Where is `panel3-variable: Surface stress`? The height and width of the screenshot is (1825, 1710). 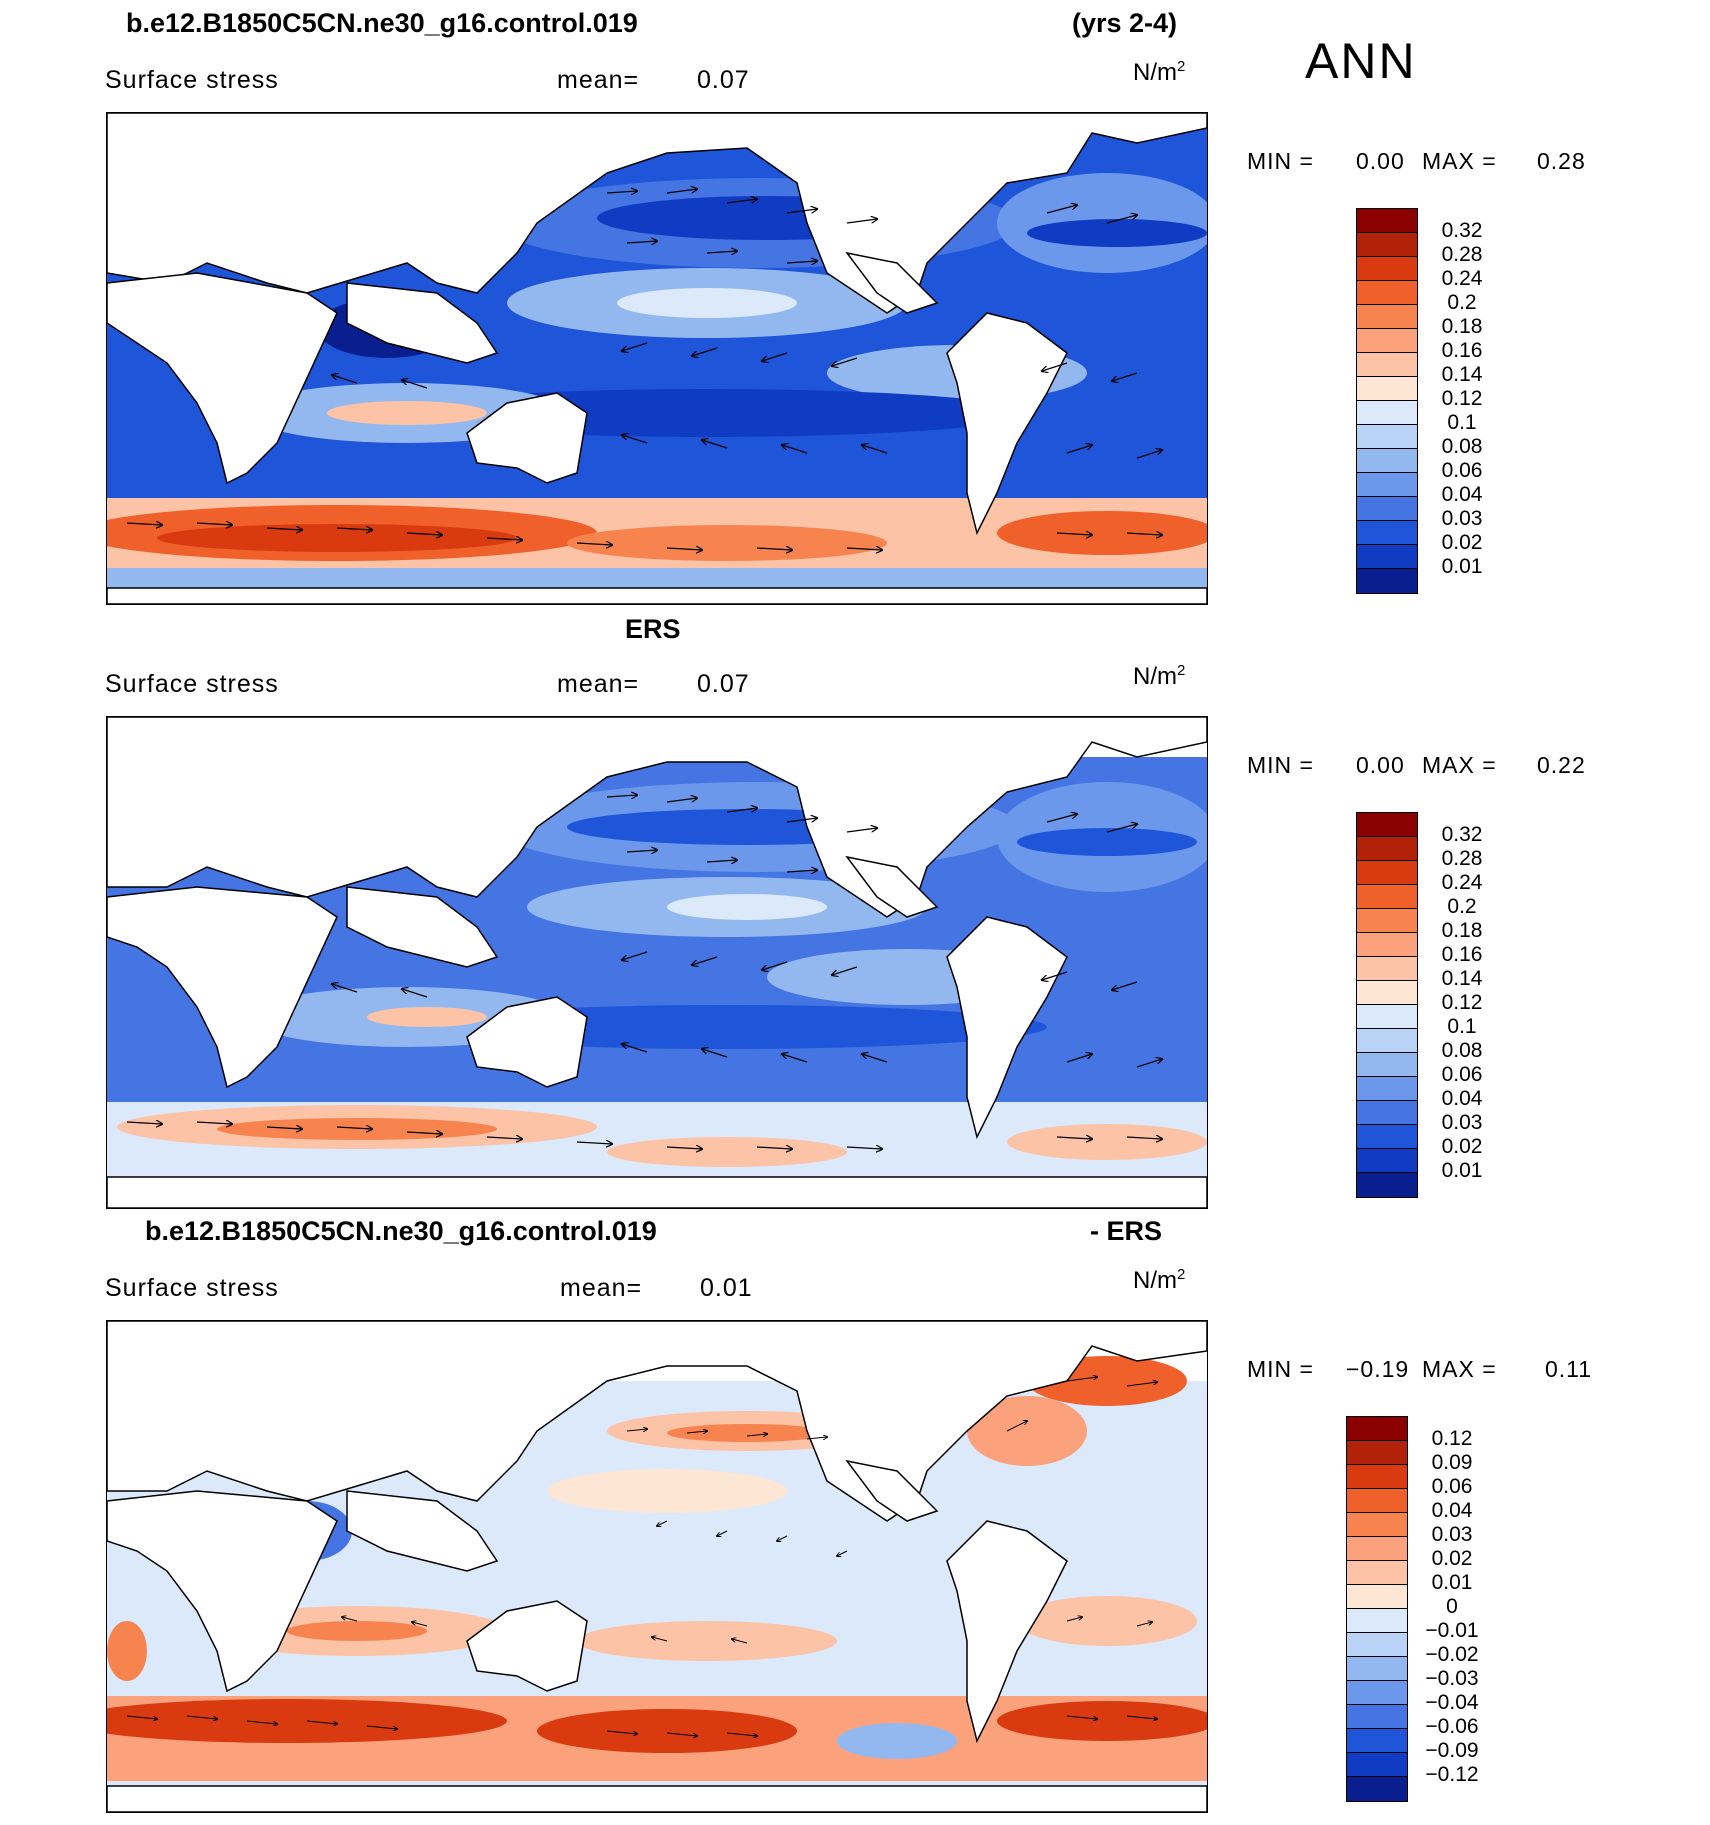
panel3-variable: Surface stress is located at coordinates (192, 1288).